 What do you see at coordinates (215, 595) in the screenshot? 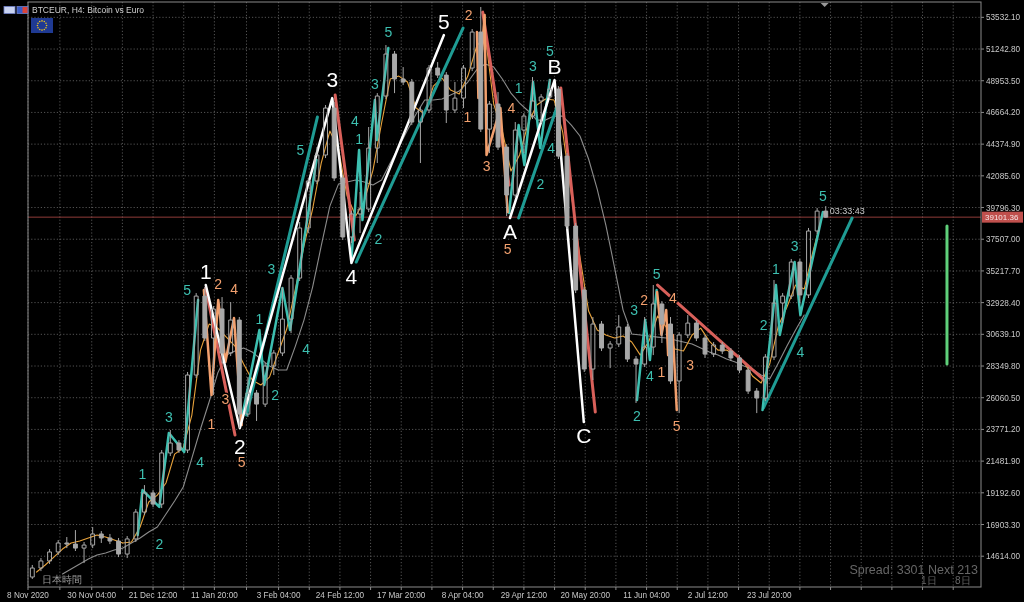
I see `x-tick-label: 11 Jan 20:00` at bounding box center [215, 595].